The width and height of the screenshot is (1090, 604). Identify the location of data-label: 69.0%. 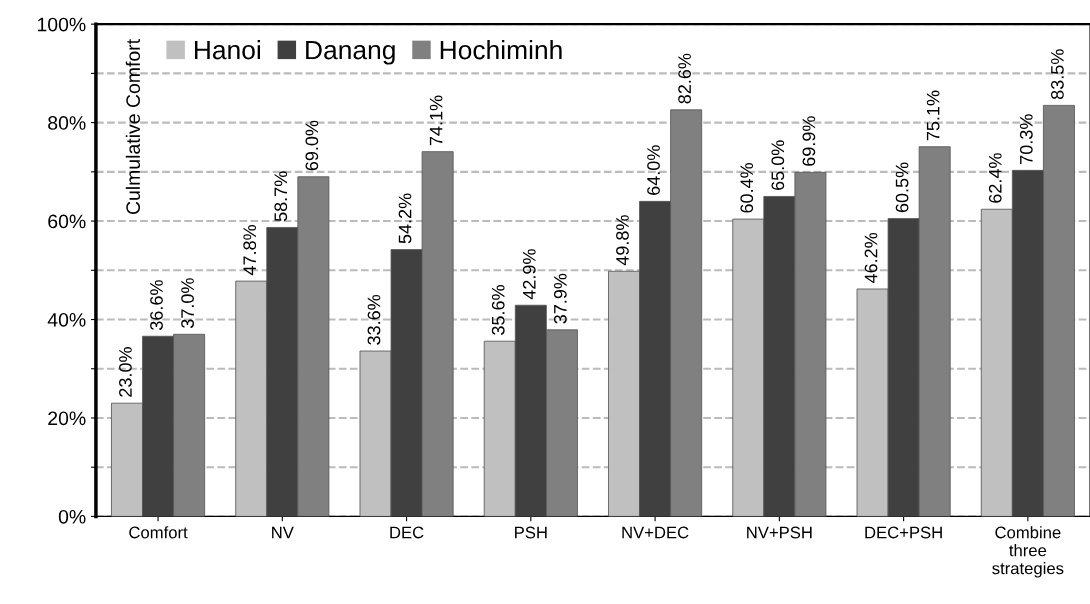
(312, 145).